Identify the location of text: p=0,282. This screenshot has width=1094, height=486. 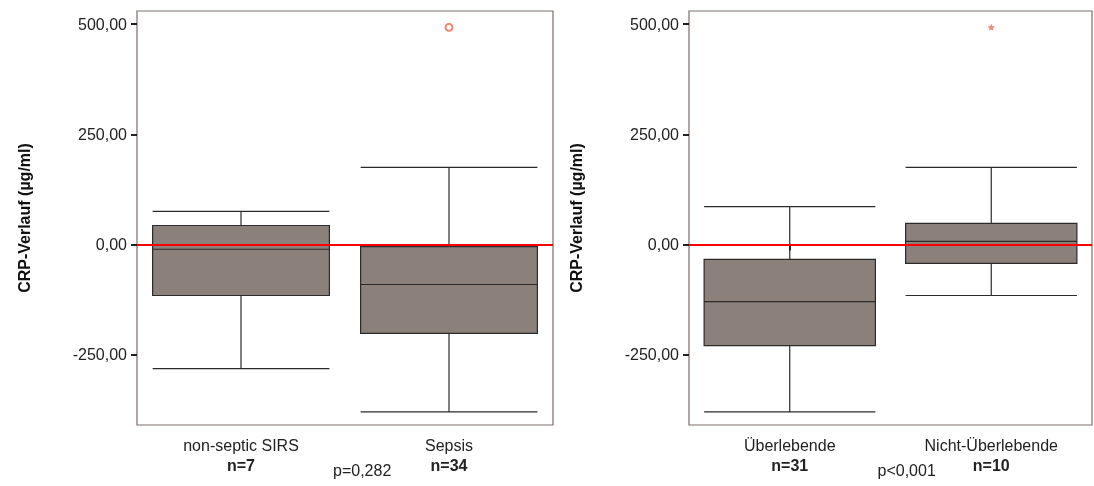
(362, 470).